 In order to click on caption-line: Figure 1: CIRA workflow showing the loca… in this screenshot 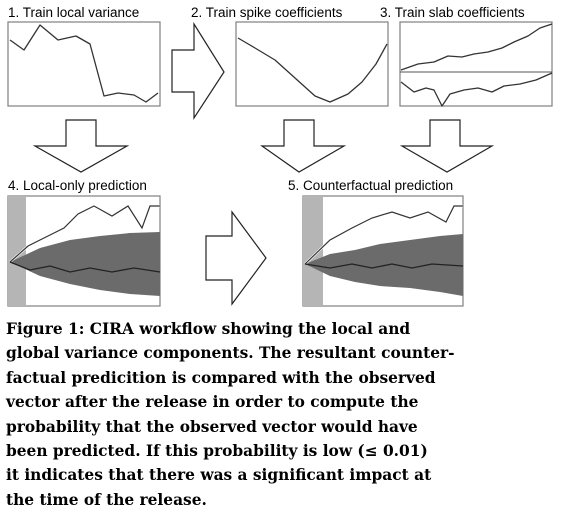, I will do `click(283, 329)`.